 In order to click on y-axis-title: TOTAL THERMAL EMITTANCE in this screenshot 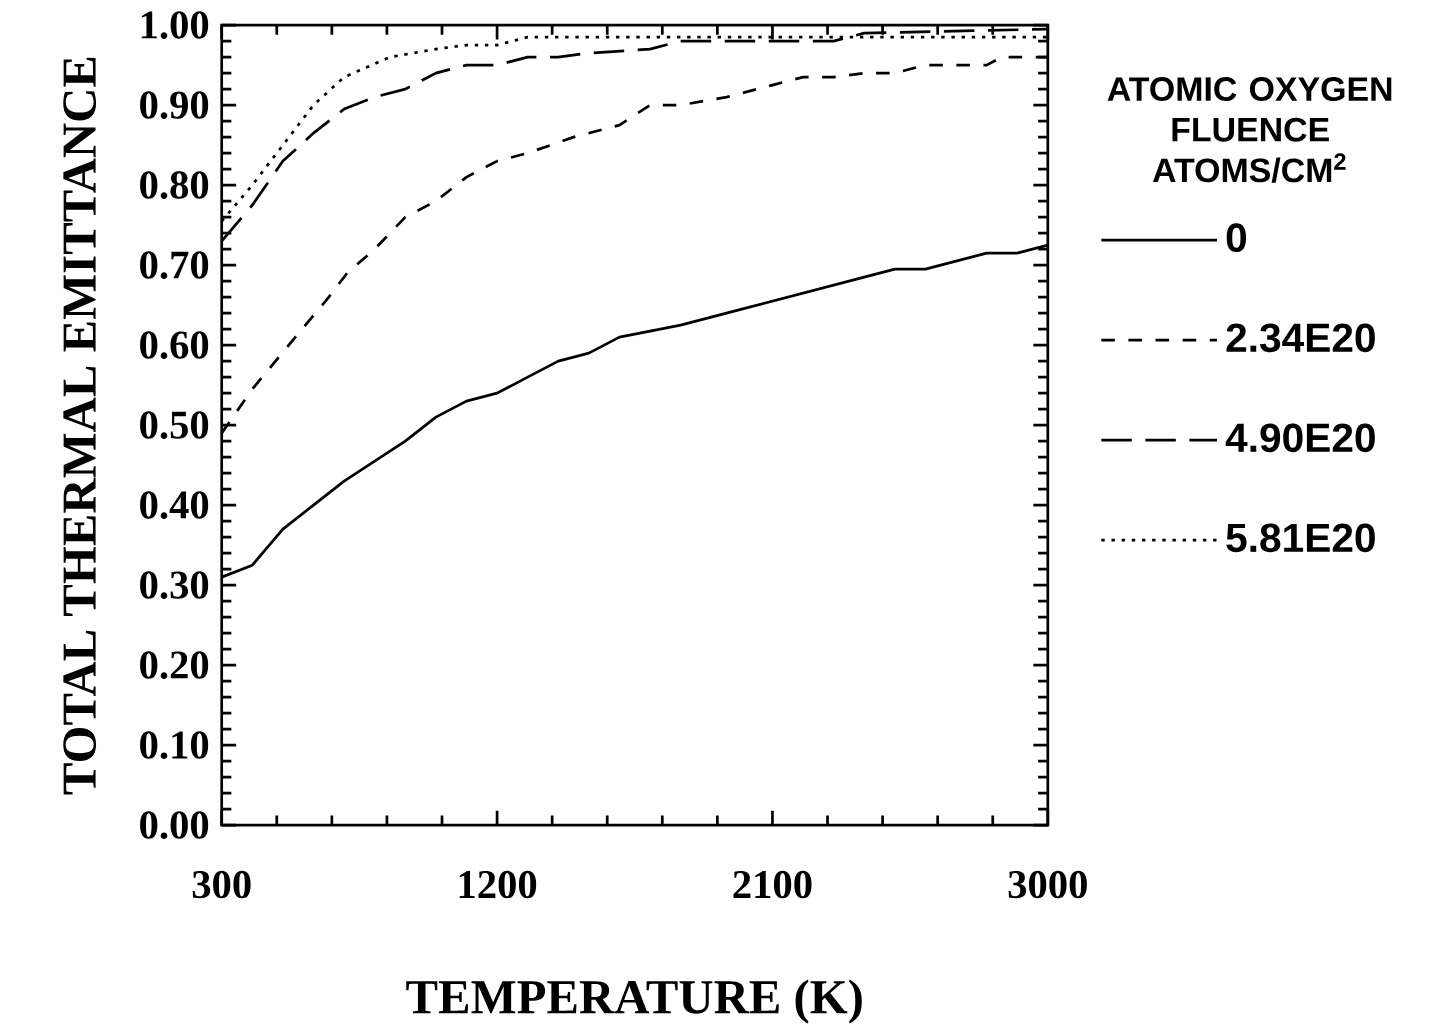, I will do `click(80, 426)`.